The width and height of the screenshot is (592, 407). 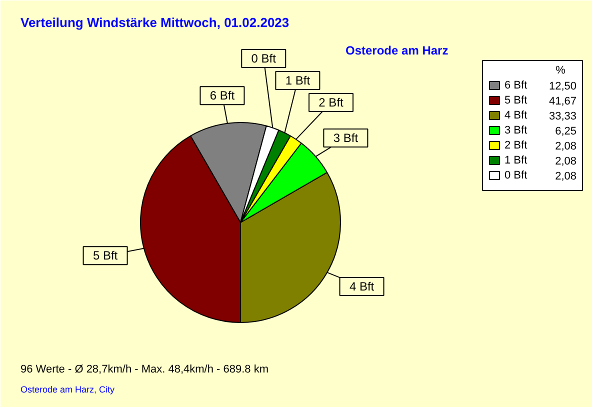 What do you see at coordinates (516, 116) in the screenshot?
I see `legend-label: 4 Bft` at bounding box center [516, 116].